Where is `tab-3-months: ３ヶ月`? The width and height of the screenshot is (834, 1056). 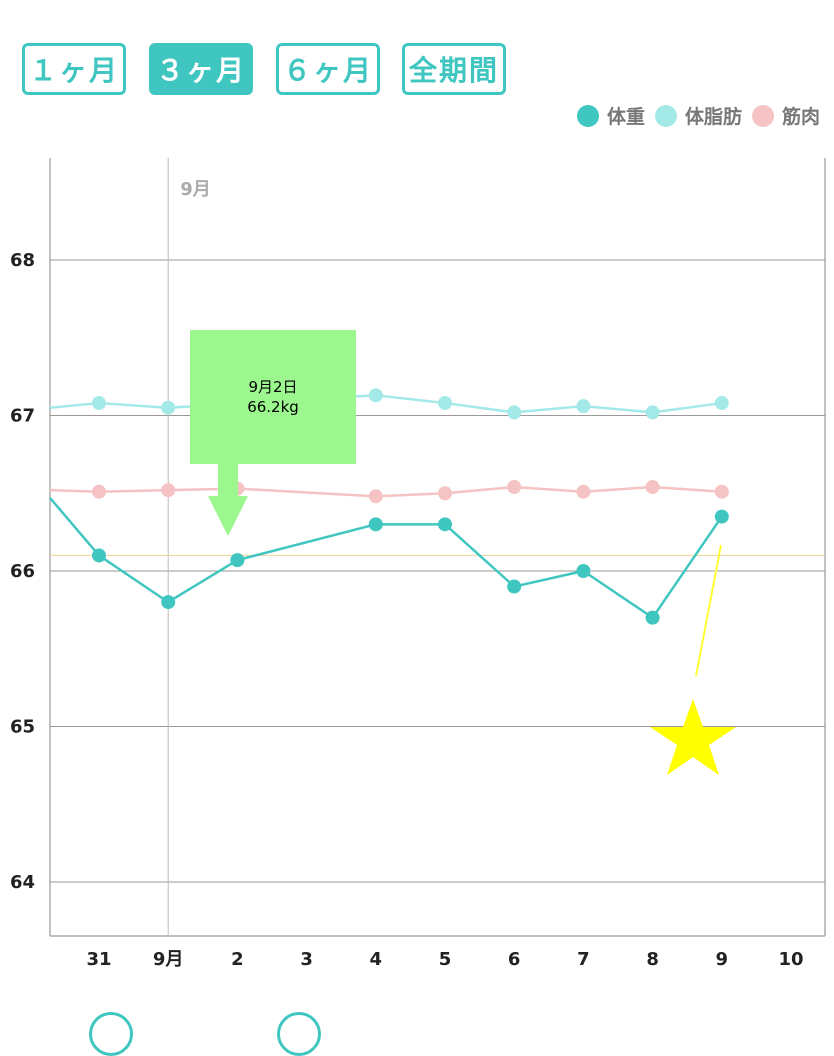 tab-3-months: ３ヶ月 is located at coordinates (201, 69).